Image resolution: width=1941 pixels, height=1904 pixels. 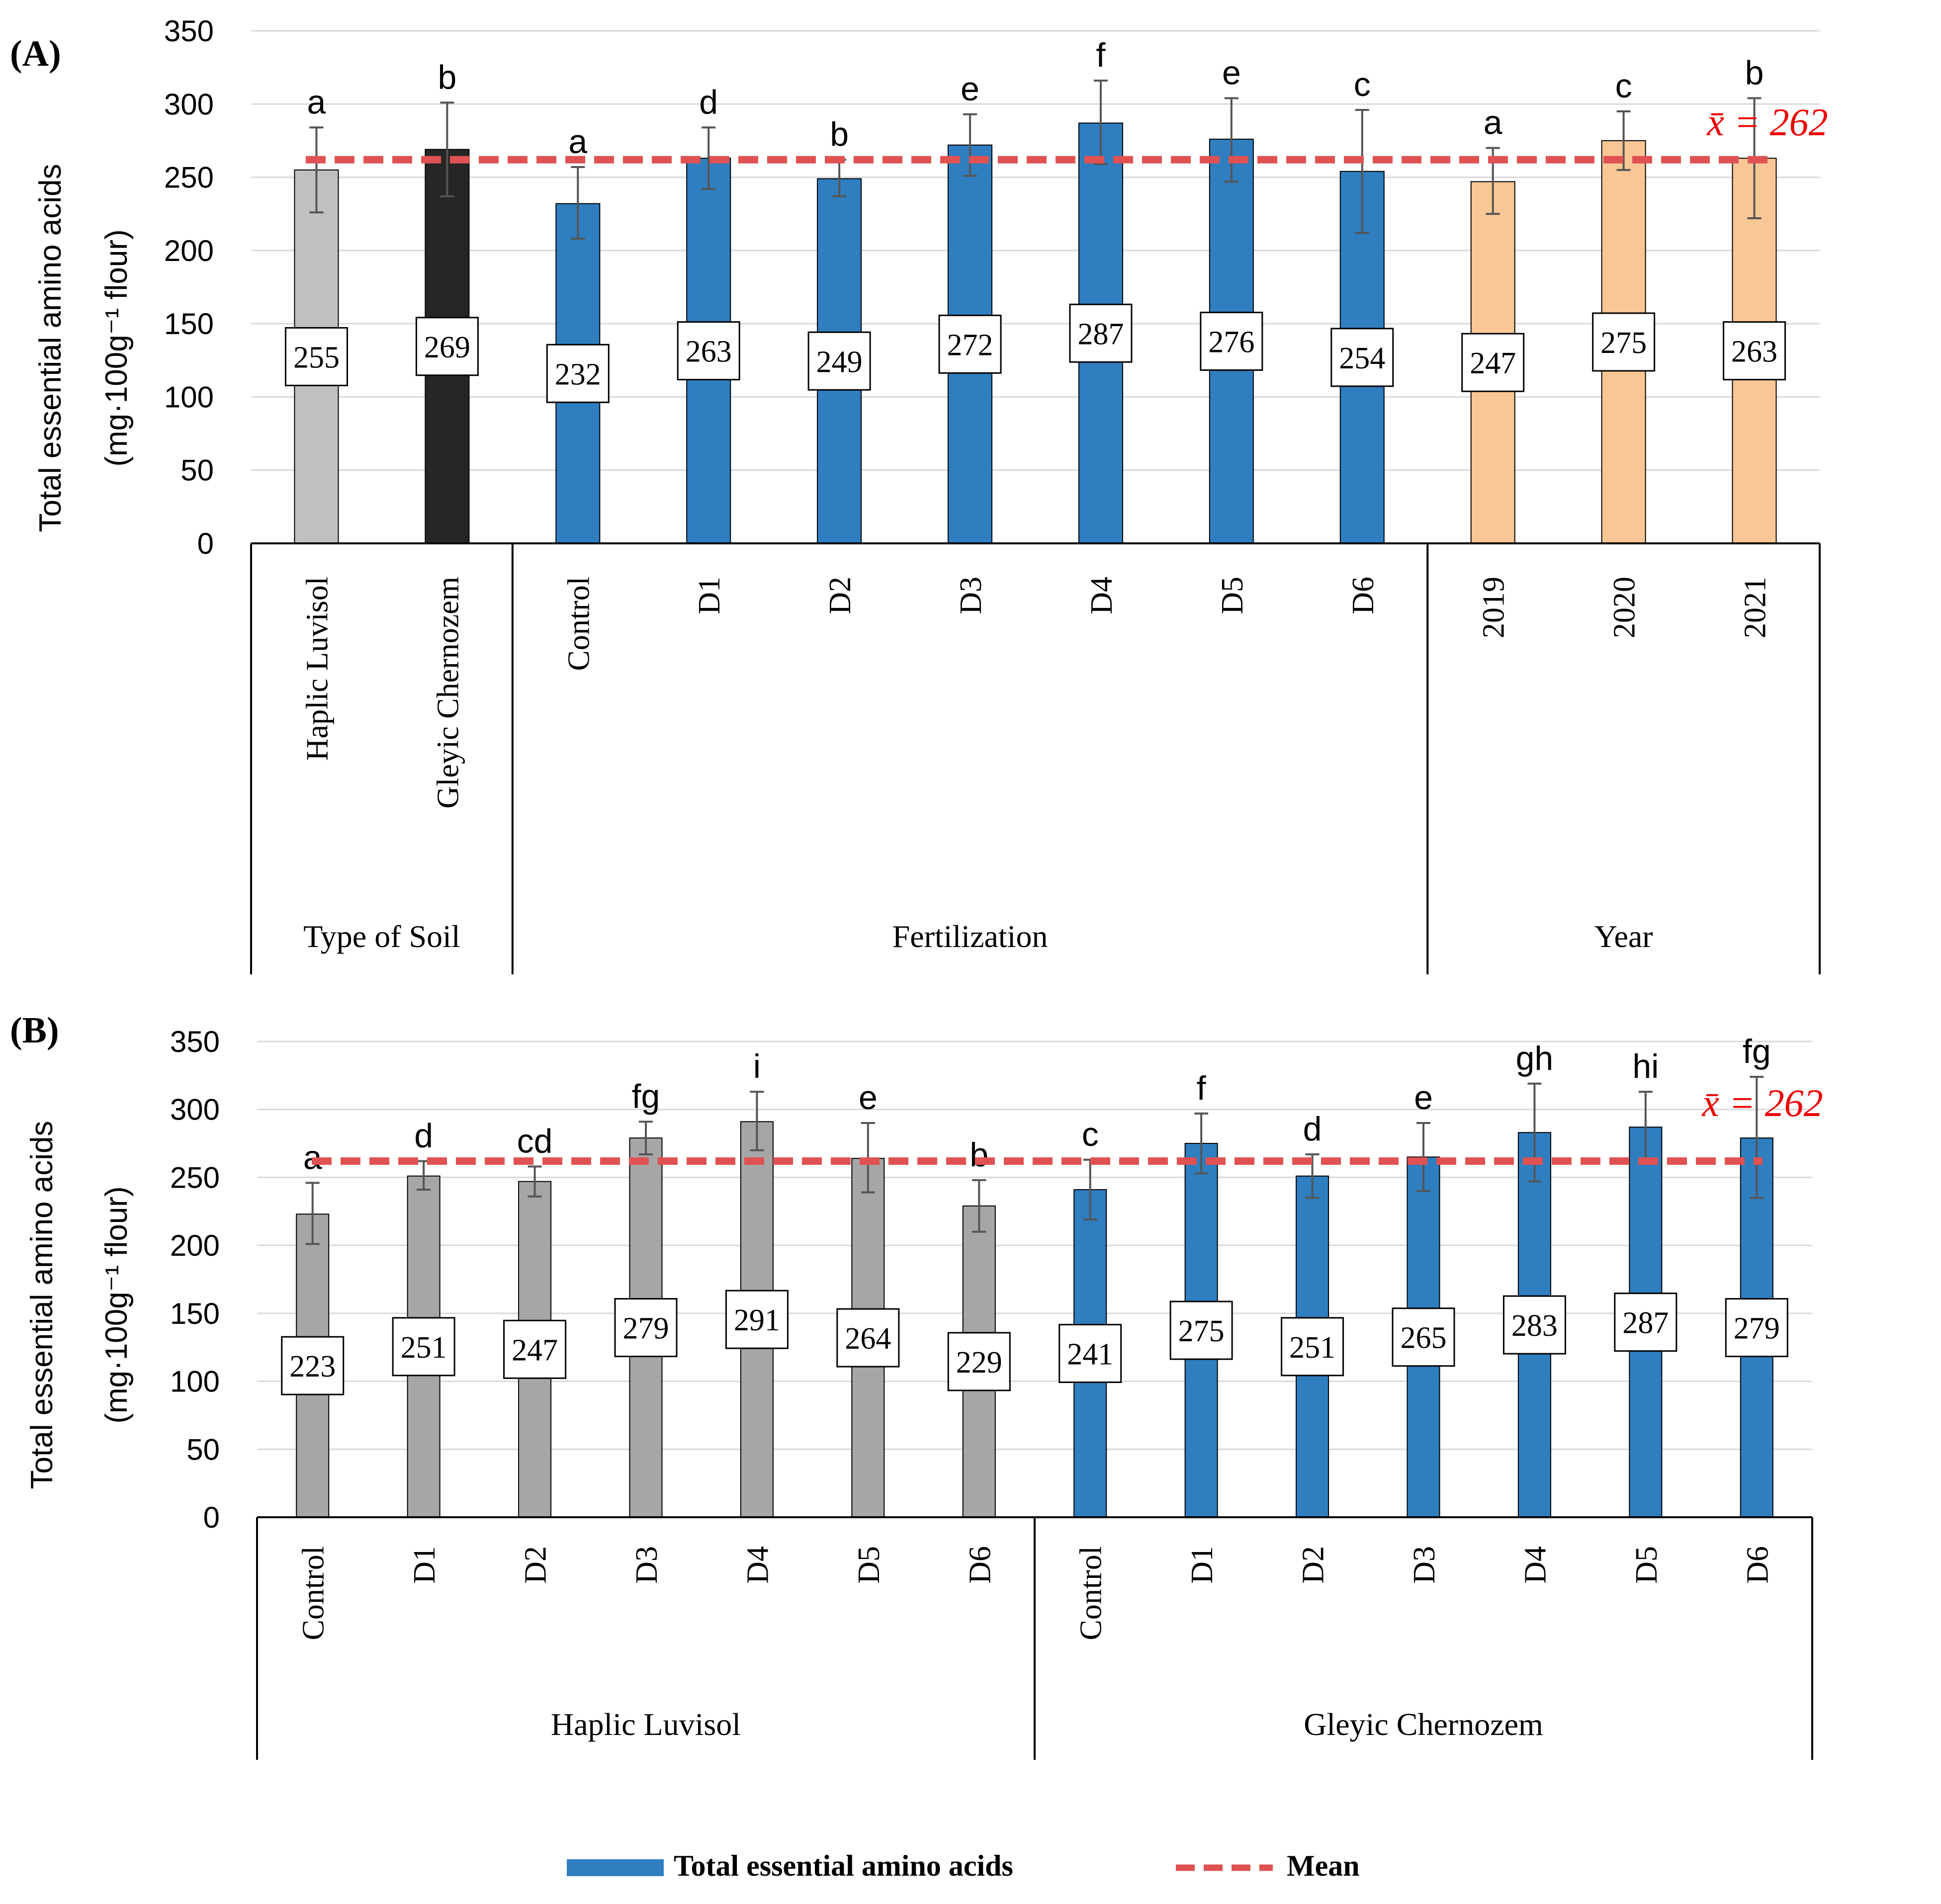 I want to click on group-label: Haplic Luvisol, so click(x=646, y=1724).